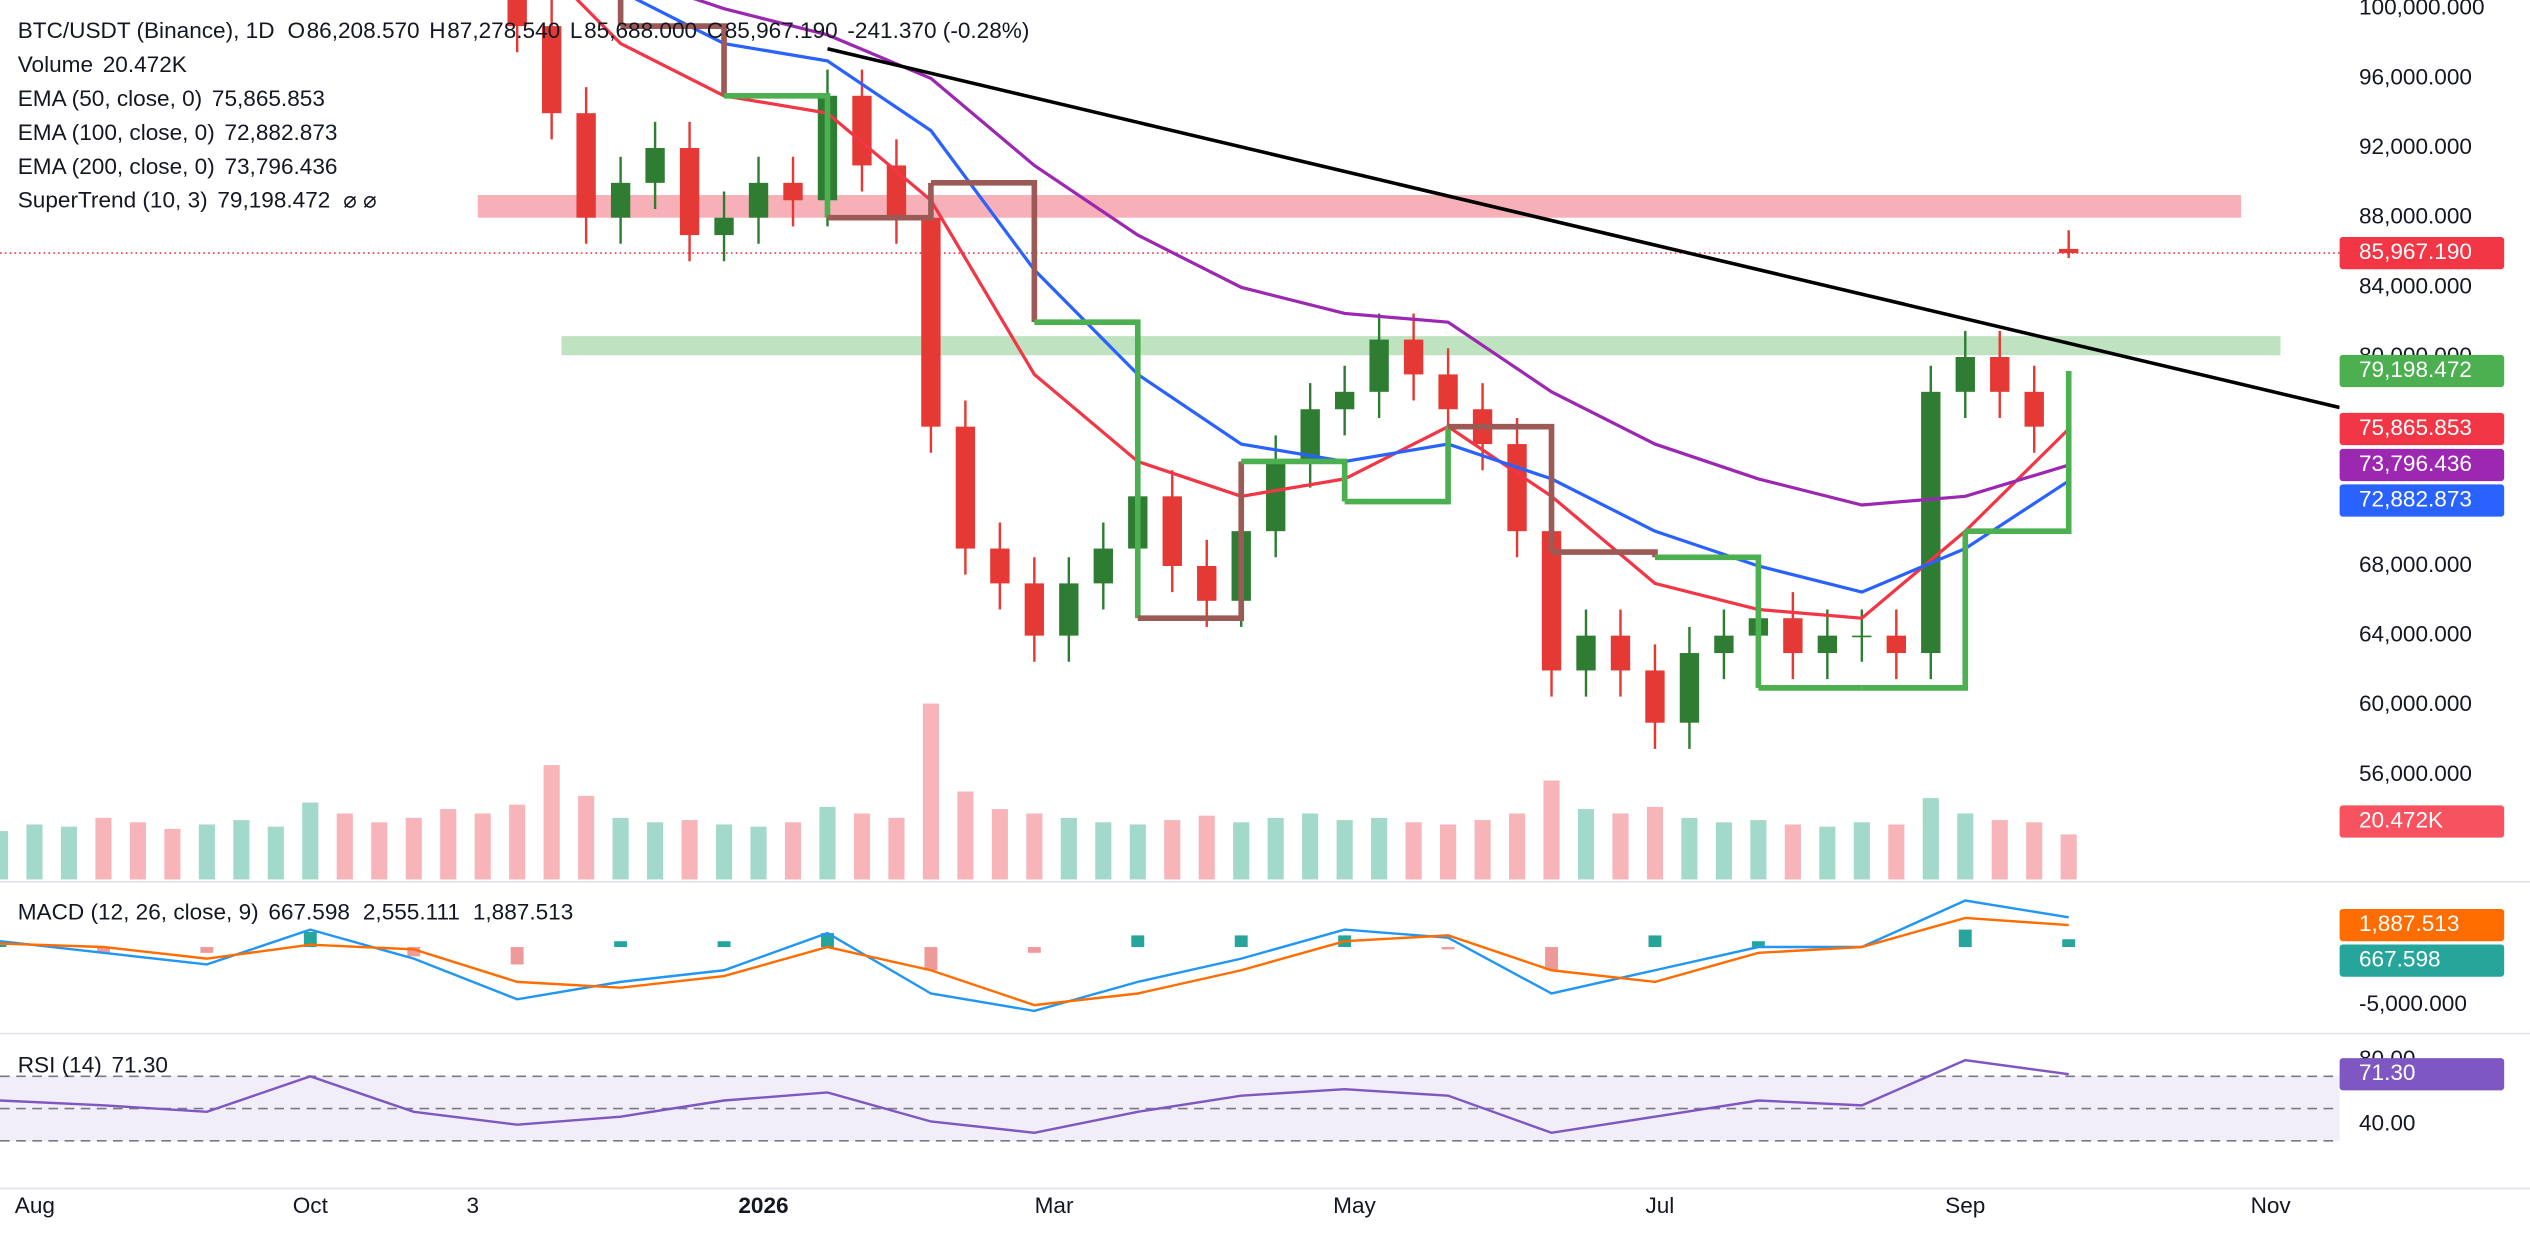 Image resolution: width=2530 pixels, height=1253 pixels. What do you see at coordinates (2387, 1123) in the screenshot?
I see `y-tick-label: 40.00` at bounding box center [2387, 1123].